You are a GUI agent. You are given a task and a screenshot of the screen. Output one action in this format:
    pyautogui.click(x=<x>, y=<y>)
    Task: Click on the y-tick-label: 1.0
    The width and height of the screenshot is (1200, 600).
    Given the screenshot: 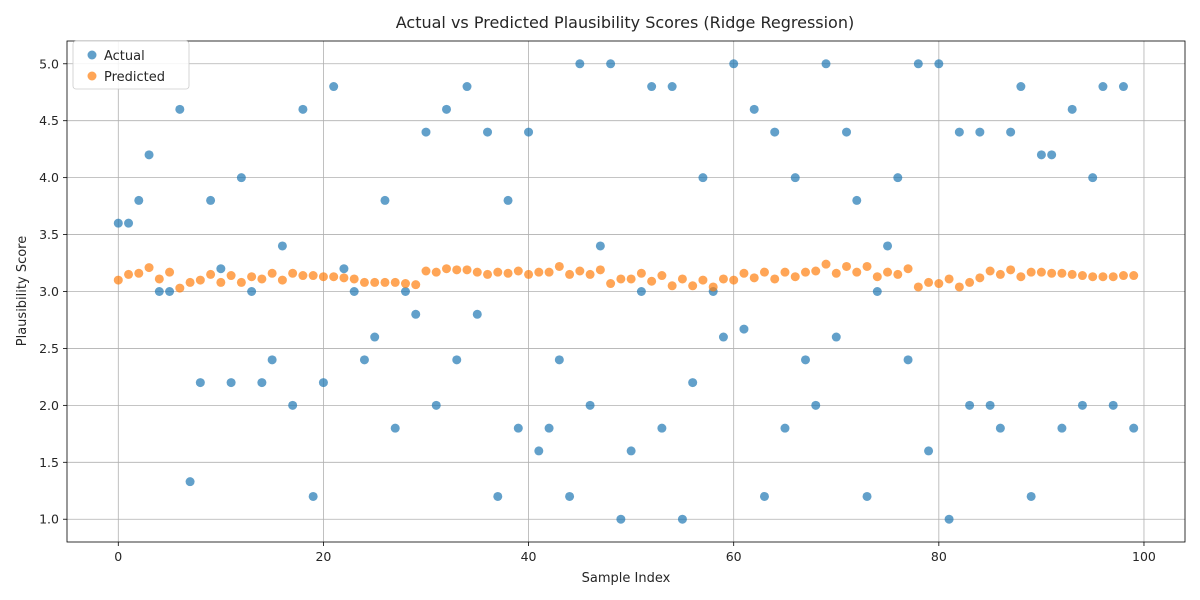 What is the action you would take?
    pyautogui.click(x=49, y=519)
    